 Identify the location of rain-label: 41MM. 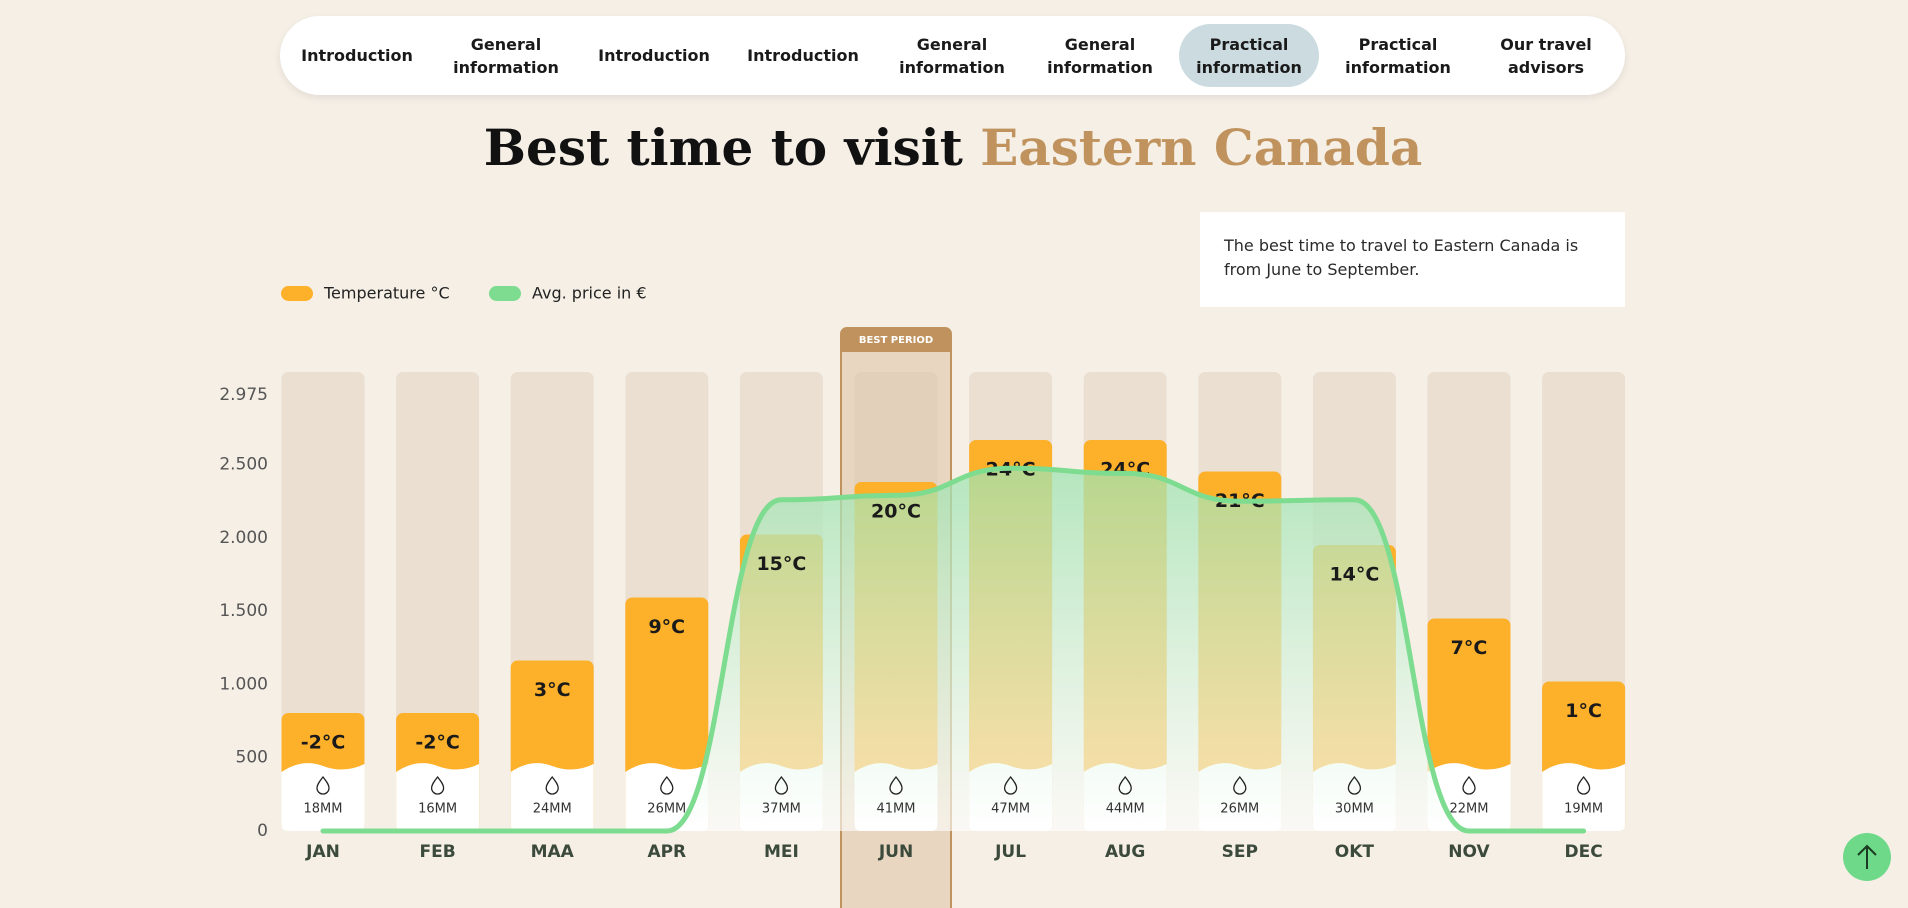
(896, 809).